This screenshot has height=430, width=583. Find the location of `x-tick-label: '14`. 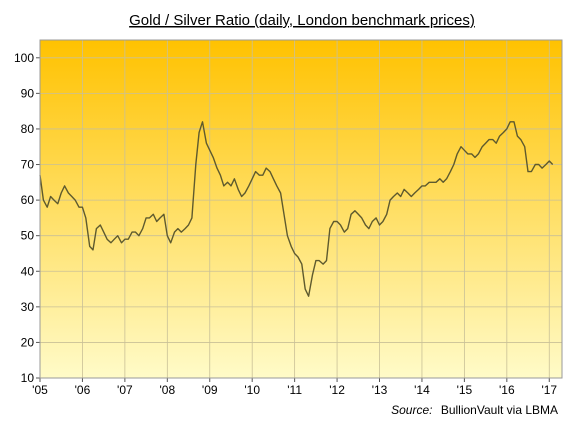

x-tick-label: '14 is located at coordinates (422, 390).